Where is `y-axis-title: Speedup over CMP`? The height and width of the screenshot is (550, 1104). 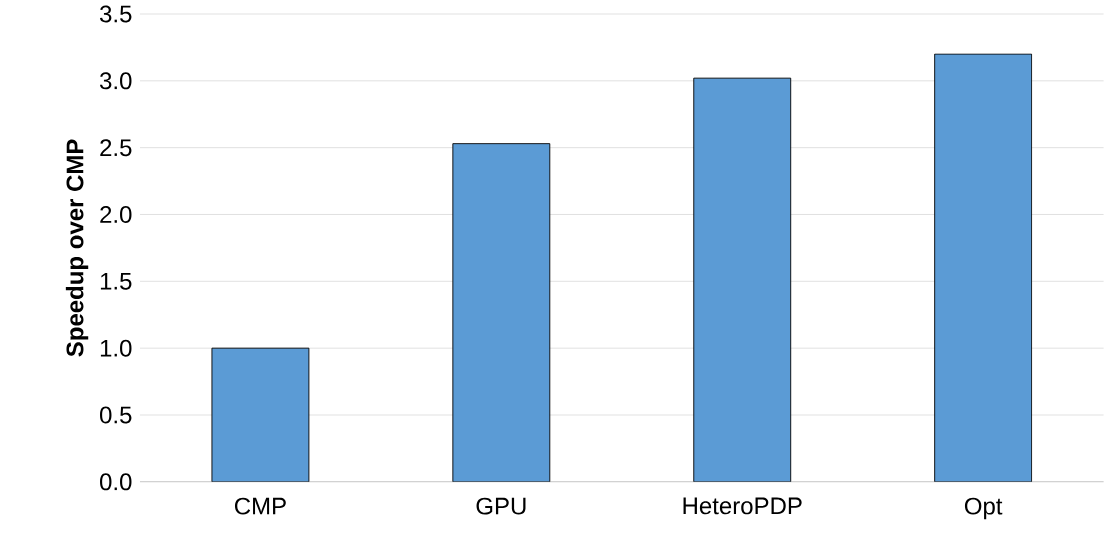
y-axis-title: Speedup over CMP is located at coordinates (77, 248).